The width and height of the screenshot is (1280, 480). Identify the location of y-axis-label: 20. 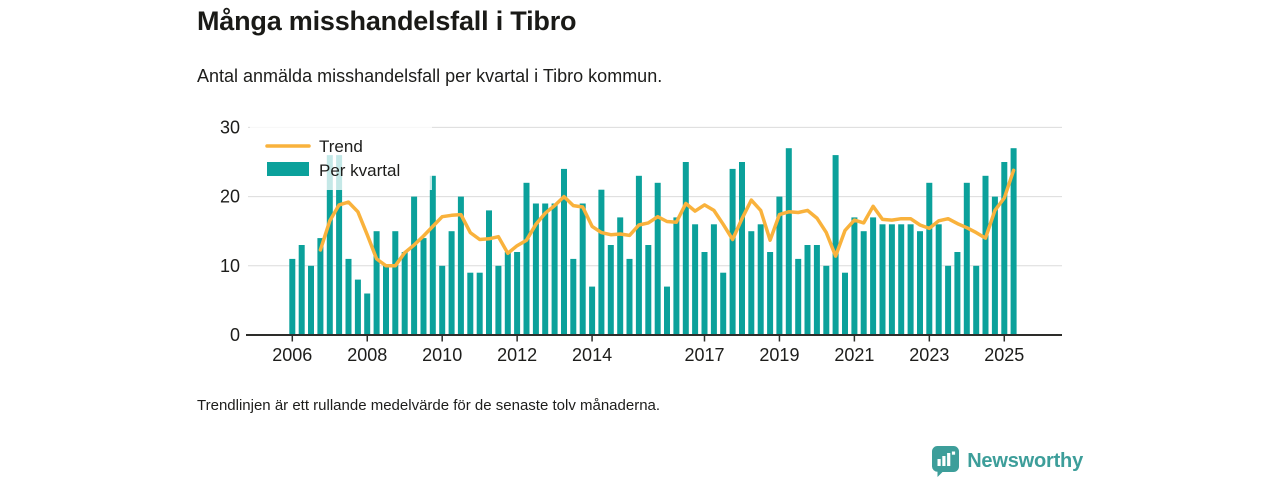
(230, 197).